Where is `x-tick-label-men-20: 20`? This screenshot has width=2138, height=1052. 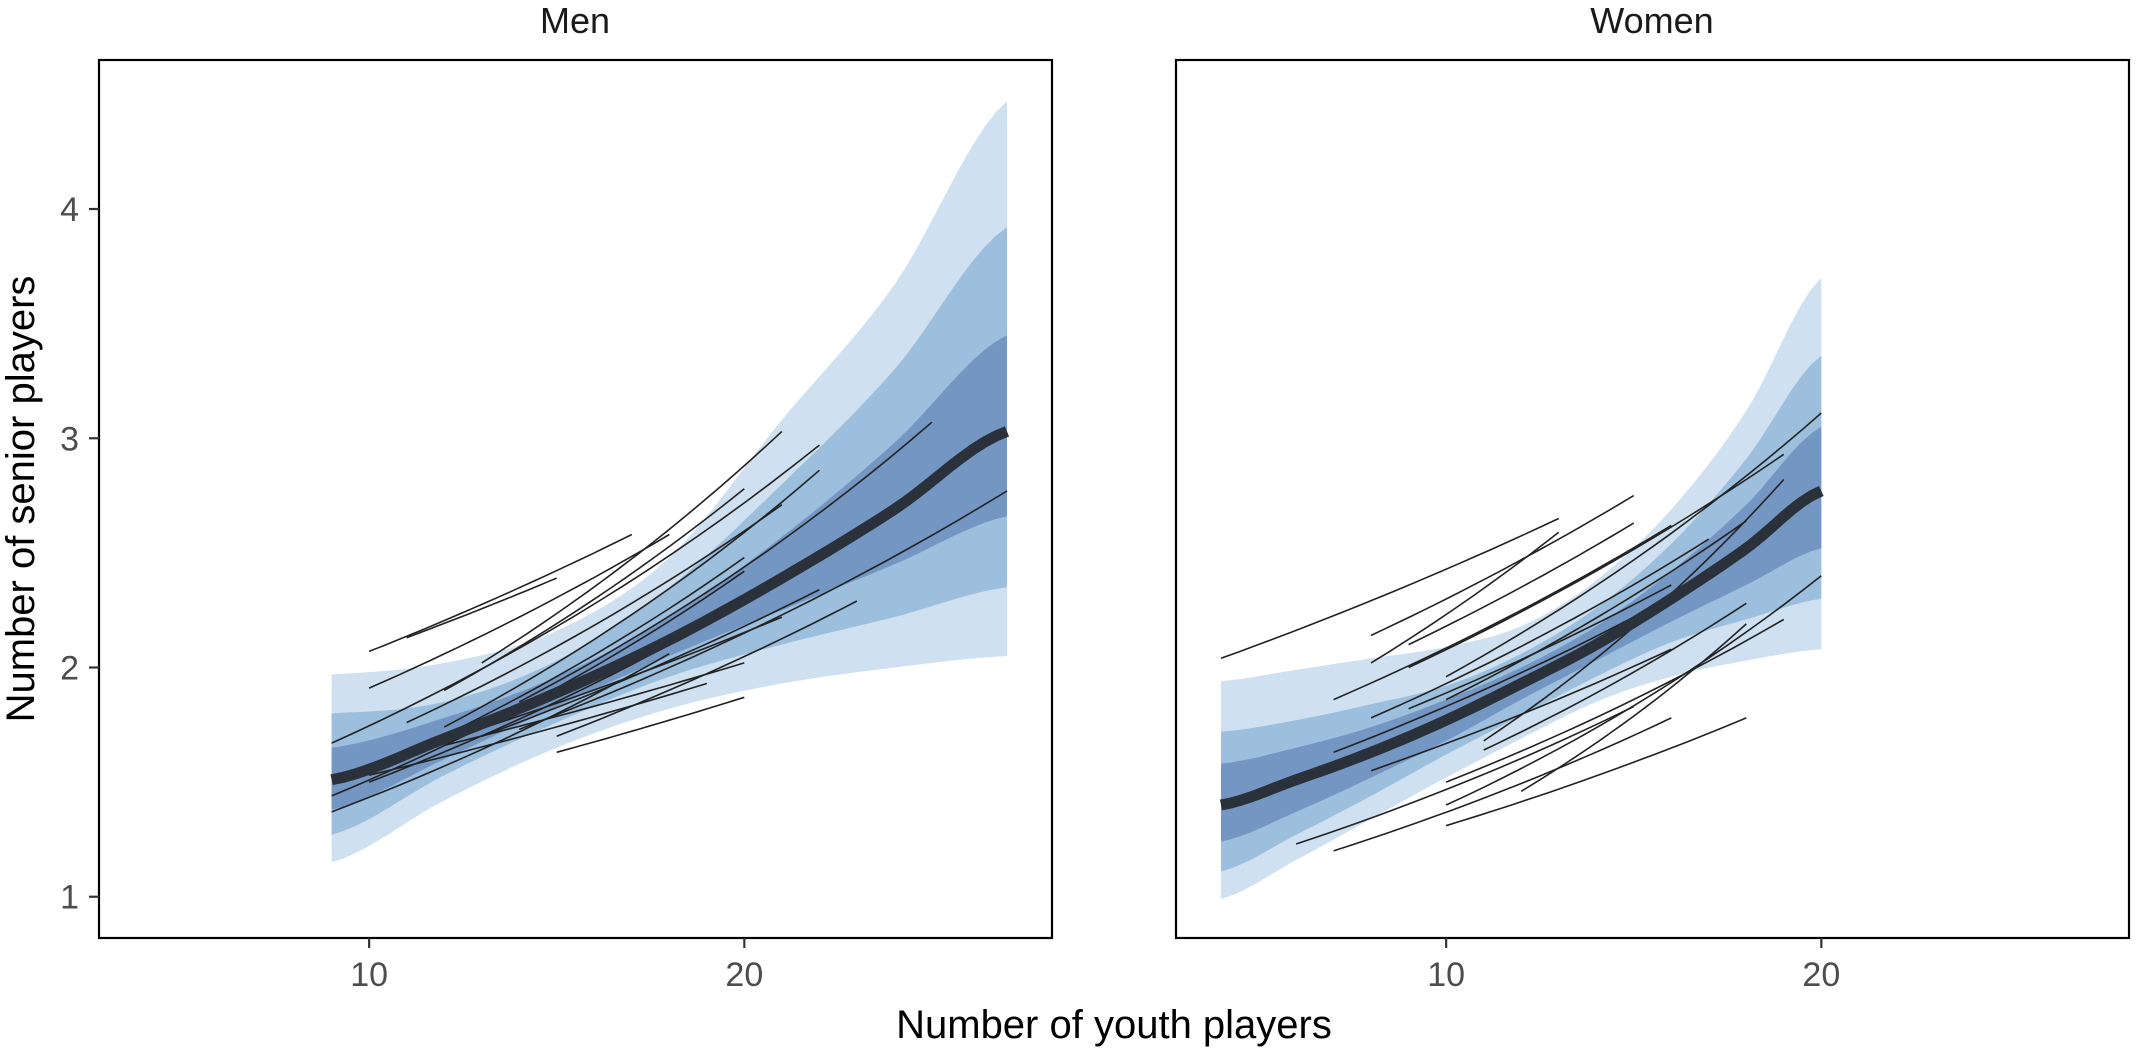
x-tick-label-men-20: 20 is located at coordinates (744, 975).